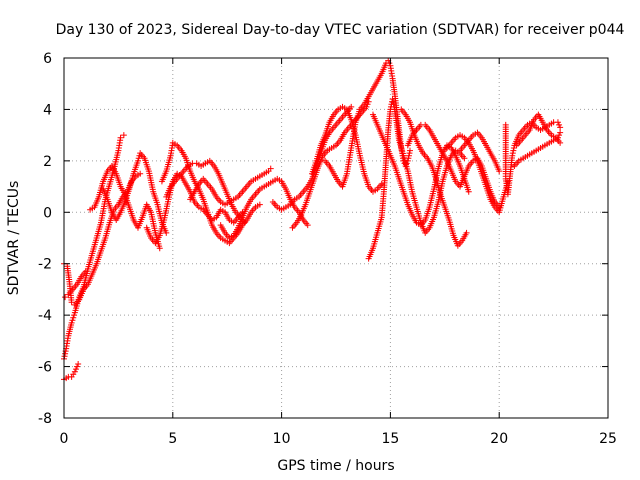 The image size is (640, 480). What do you see at coordinates (64, 439) in the screenshot?
I see `x-tick-label: 0` at bounding box center [64, 439].